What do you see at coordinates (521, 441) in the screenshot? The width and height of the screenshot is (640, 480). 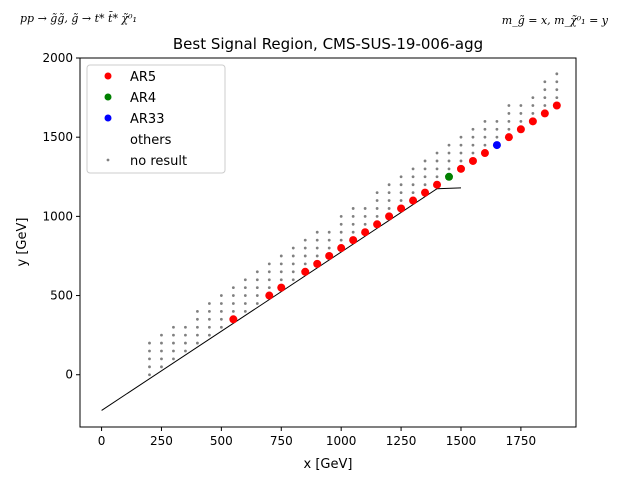 I see `x-tick-label: 1750` at bounding box center [521, 441].